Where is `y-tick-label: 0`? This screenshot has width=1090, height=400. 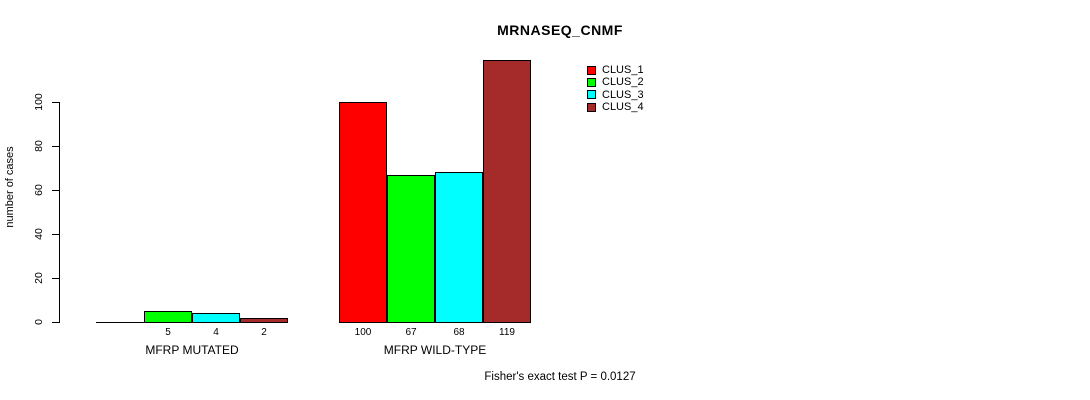 y-tick-label: 0 is located at coordinates (39, 322).